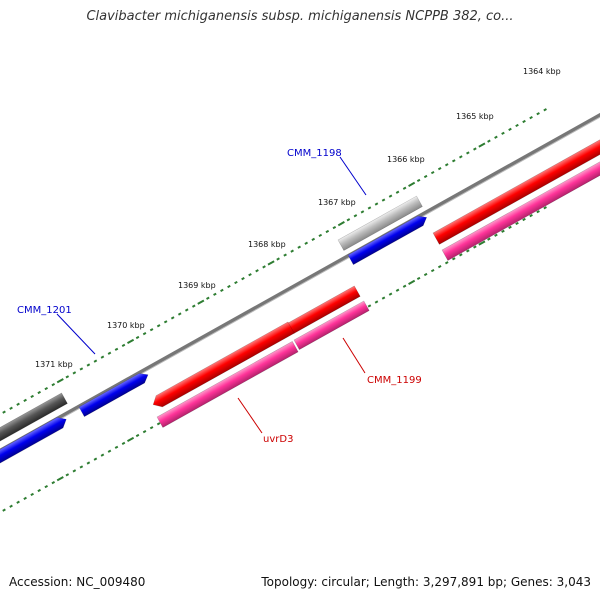  I want to click on gene-label-cmm-1198: CMM_1198, so click(314, 153).